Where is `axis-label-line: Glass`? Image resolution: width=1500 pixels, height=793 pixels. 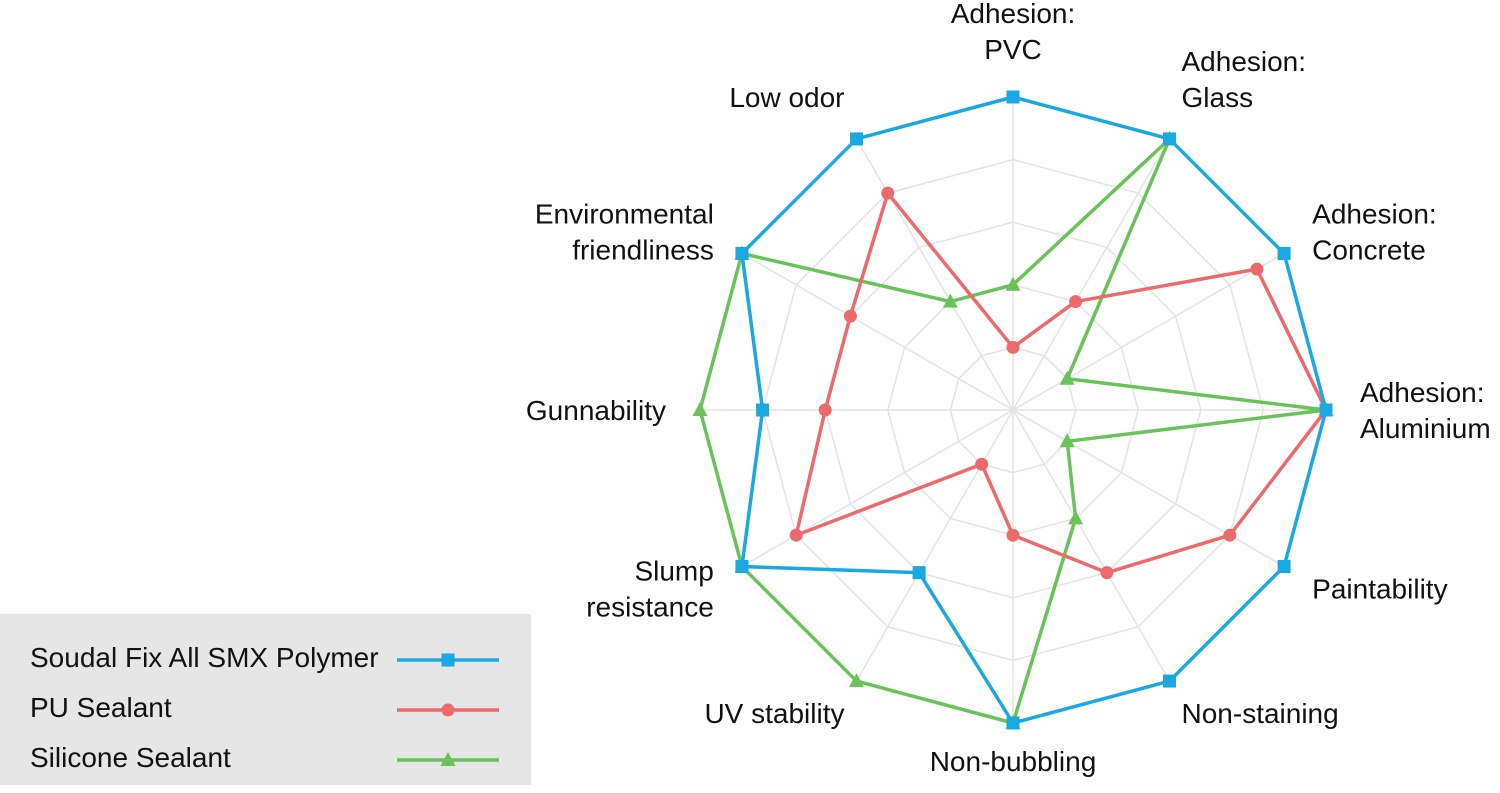
axis-label-line: Glass is located at coordinates (1218, 97).